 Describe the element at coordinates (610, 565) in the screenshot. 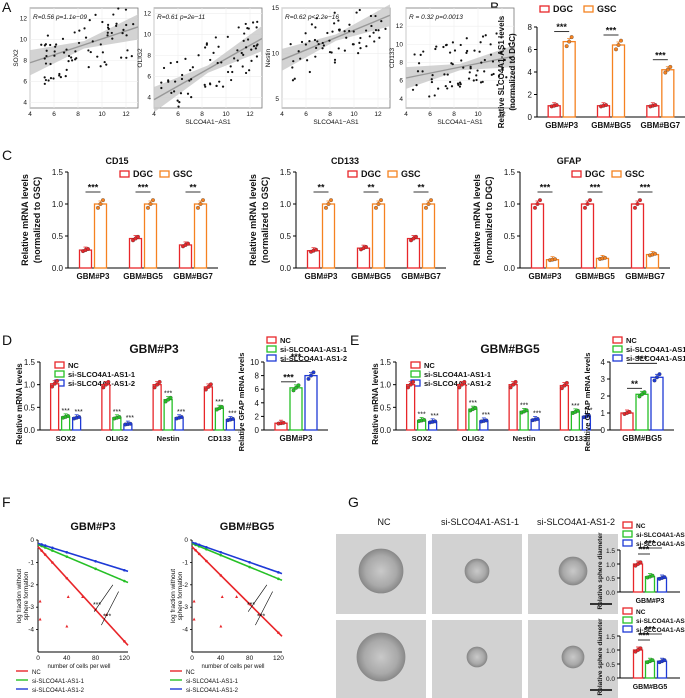

I see `G1-y-tick-label: 1.0` at that location.